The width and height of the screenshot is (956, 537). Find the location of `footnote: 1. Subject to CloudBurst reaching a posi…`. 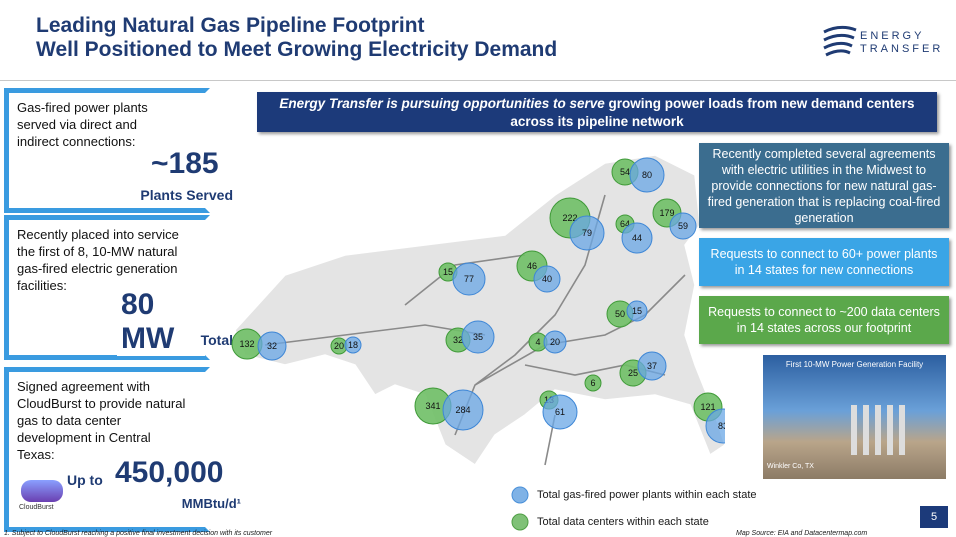

footnote: 1. Subject to CloudBurst reaching a posi… is located at coordinates (138, 533).